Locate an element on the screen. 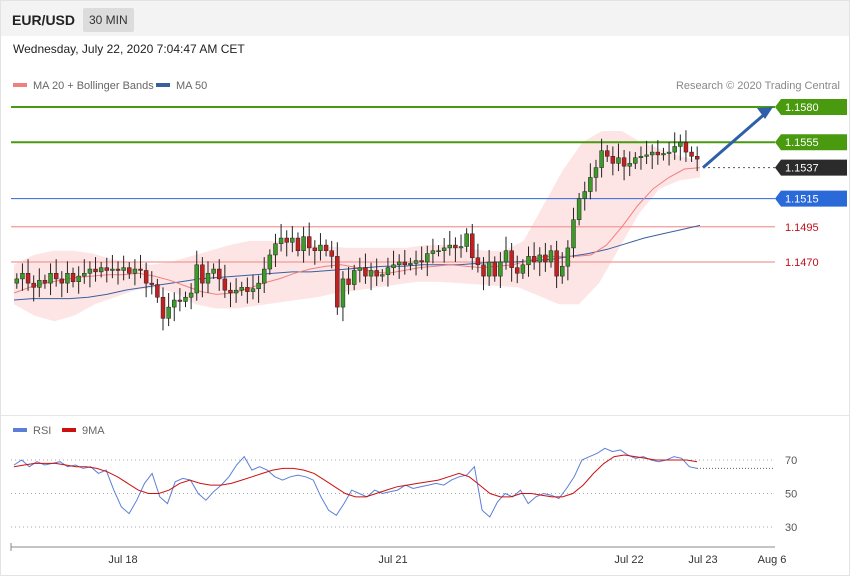 This screenshot has width=850, height=576. projection-arrow-line is located at coordinates (735, 139).